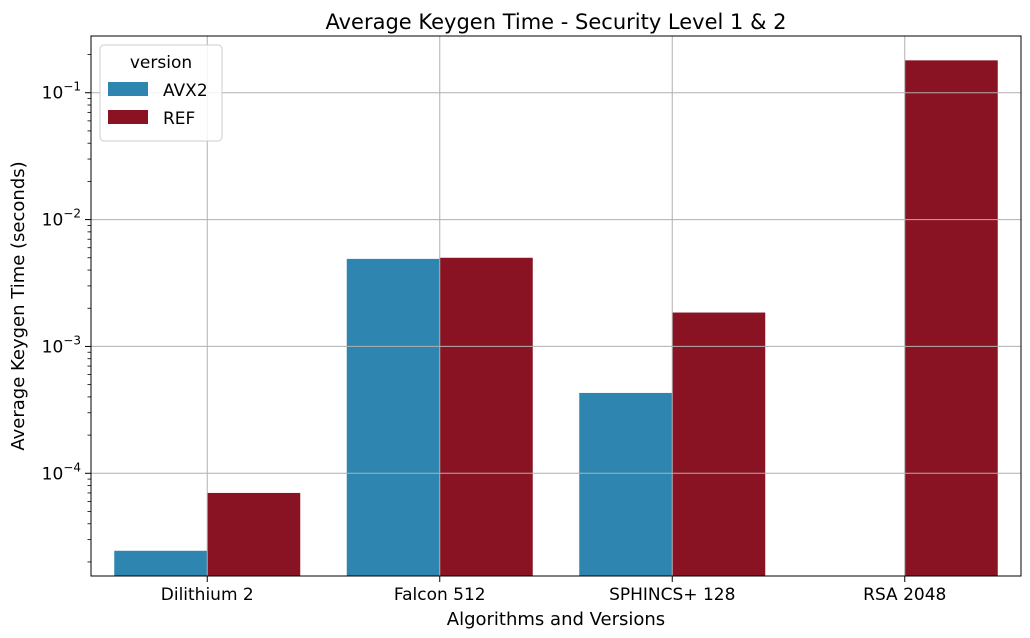  What do you see at coordinates (672, 595) in the screenshot?
I see `x-tick-label: SPHINCS+ 128` at bounding box center [672, 595].